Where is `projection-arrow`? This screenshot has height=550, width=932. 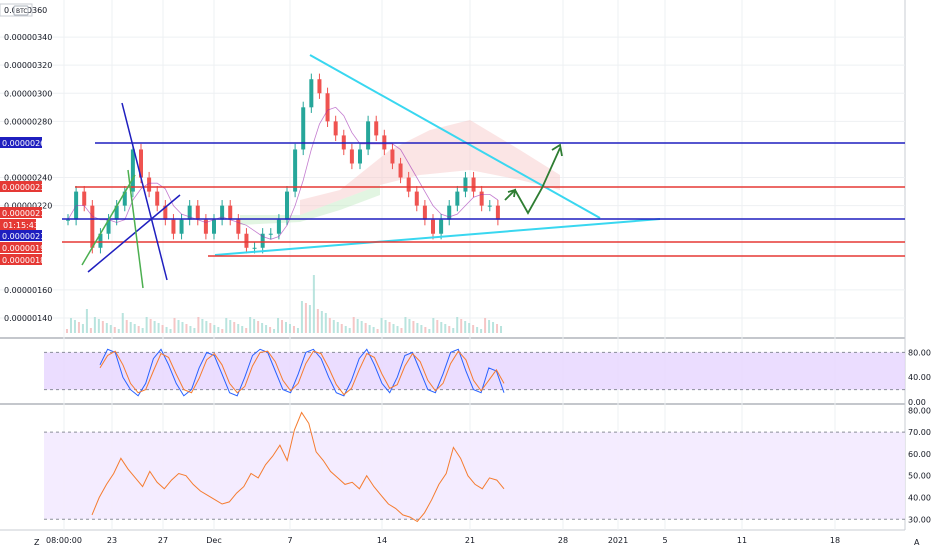
projection-arrow is located at coordinates (532, 181).